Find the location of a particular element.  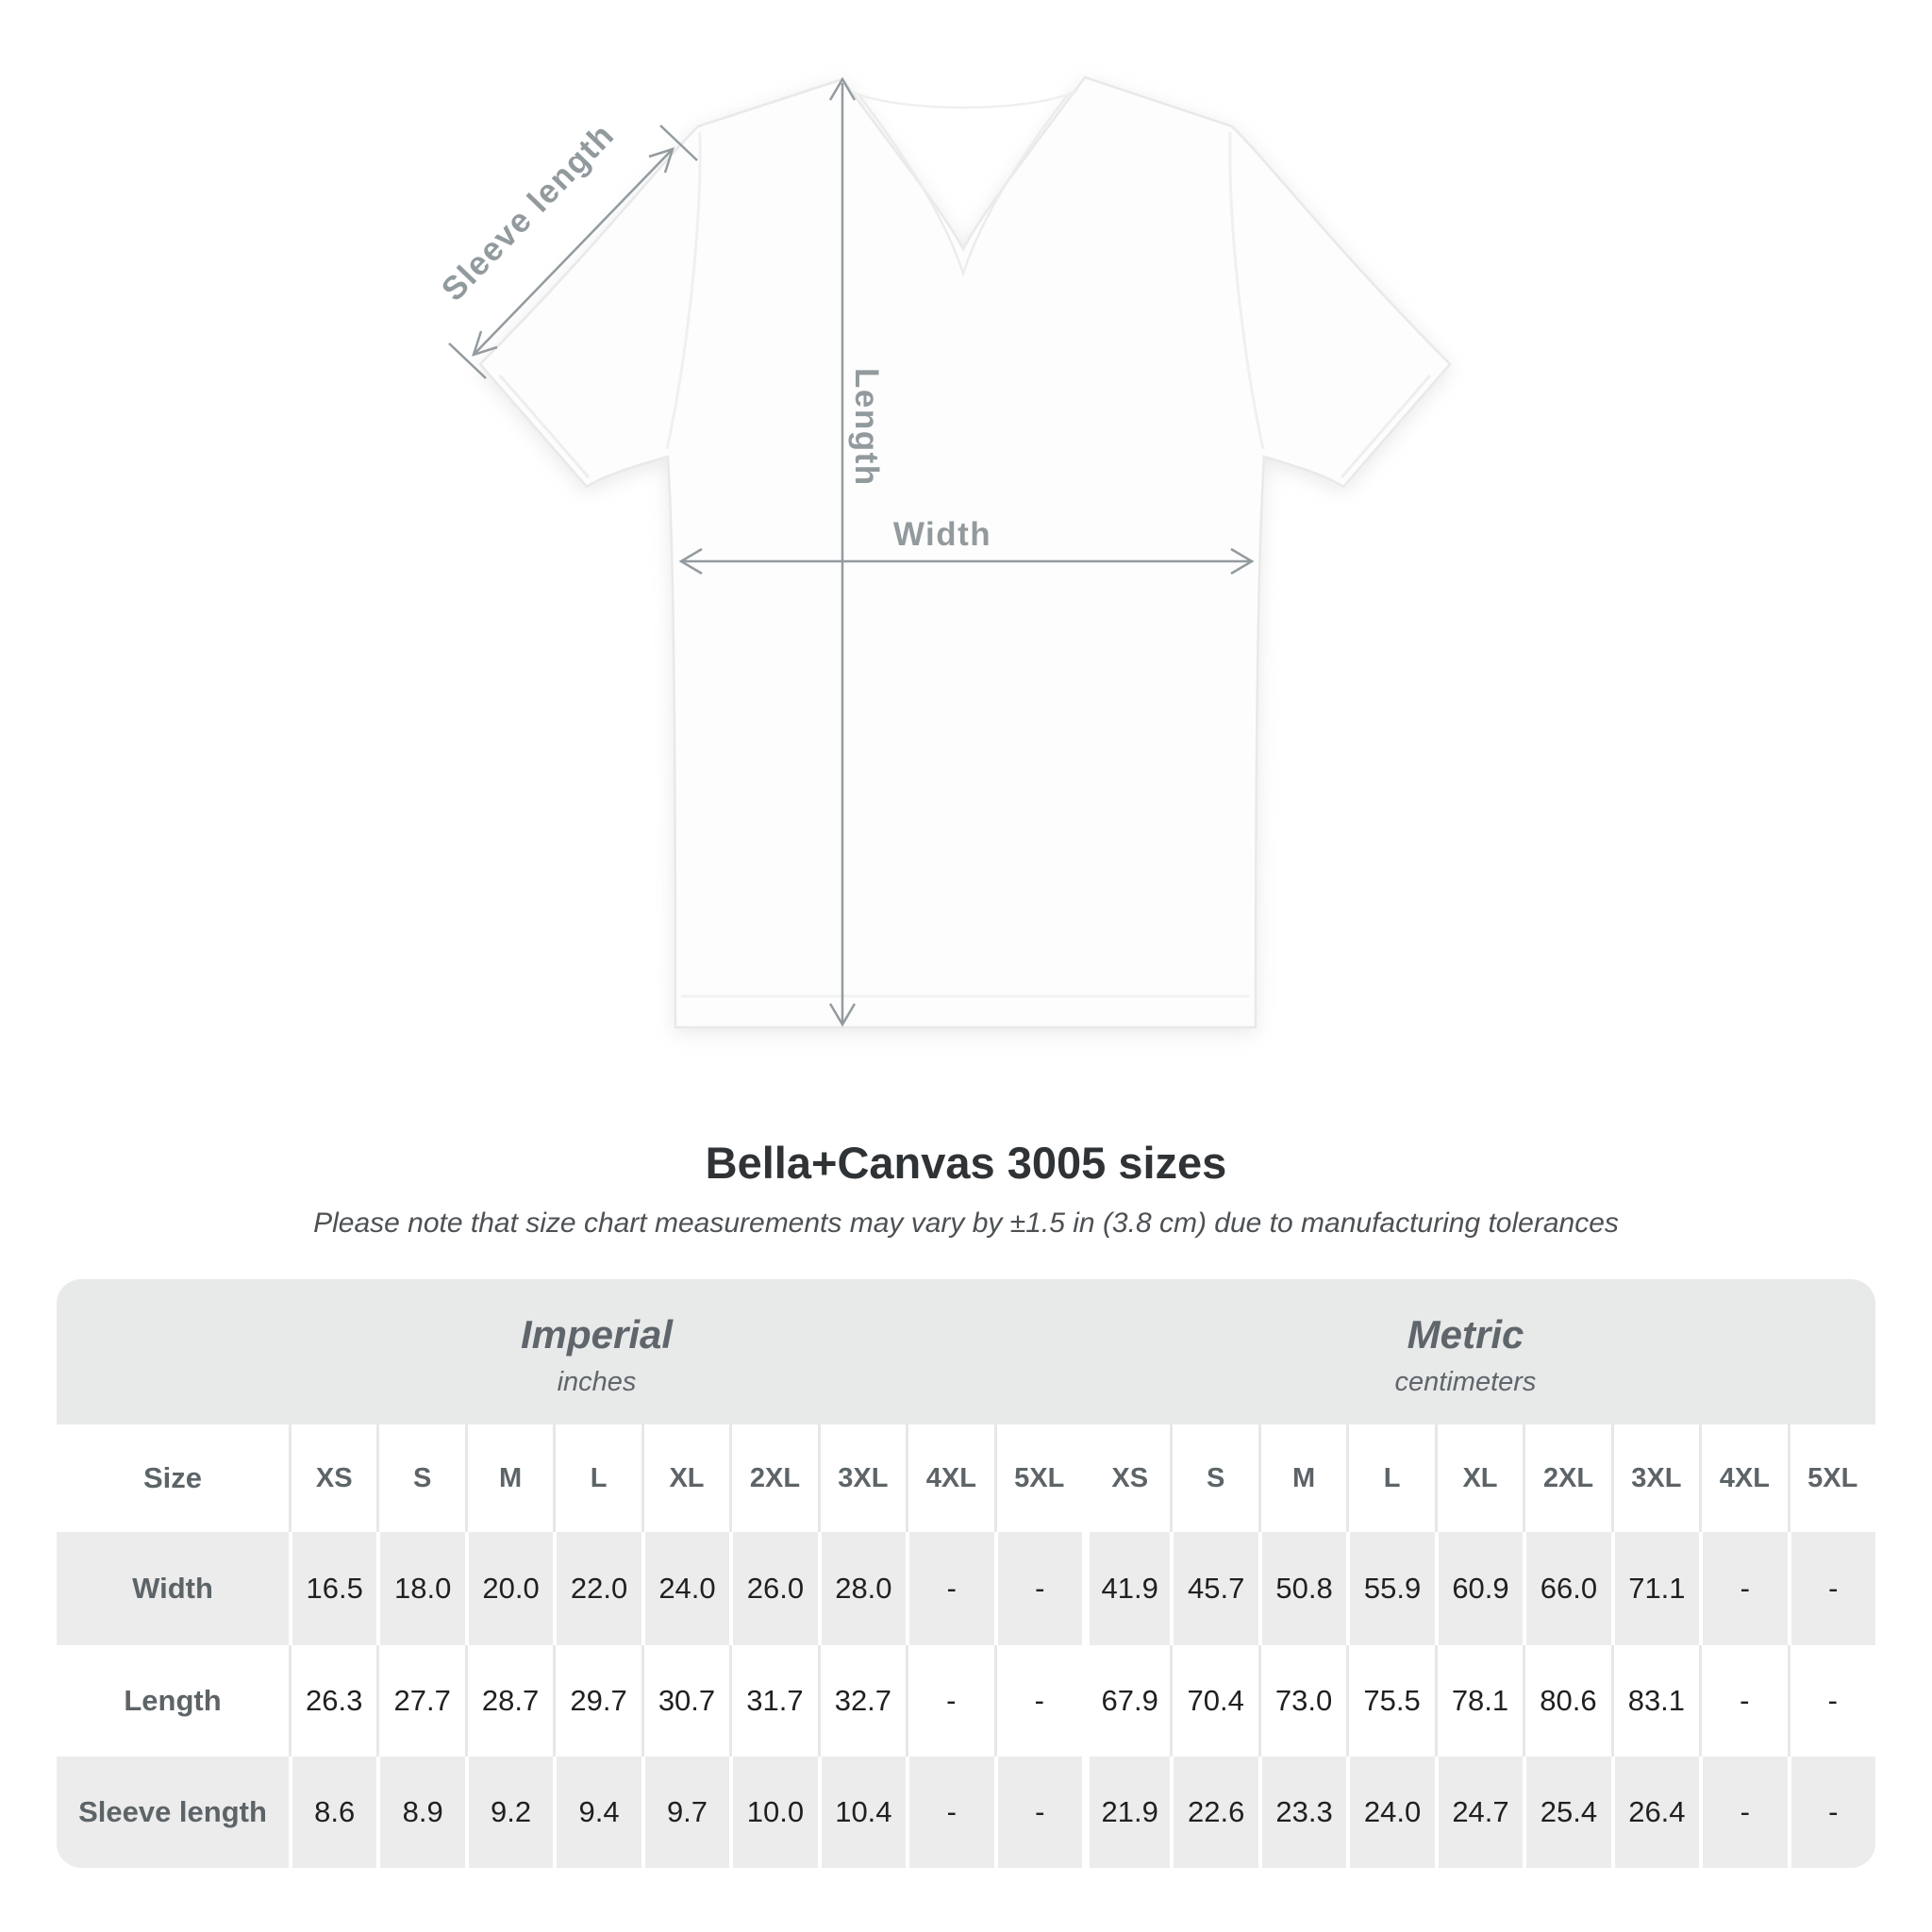

size-header-imperial: M is located at coordinates (508, 1478).